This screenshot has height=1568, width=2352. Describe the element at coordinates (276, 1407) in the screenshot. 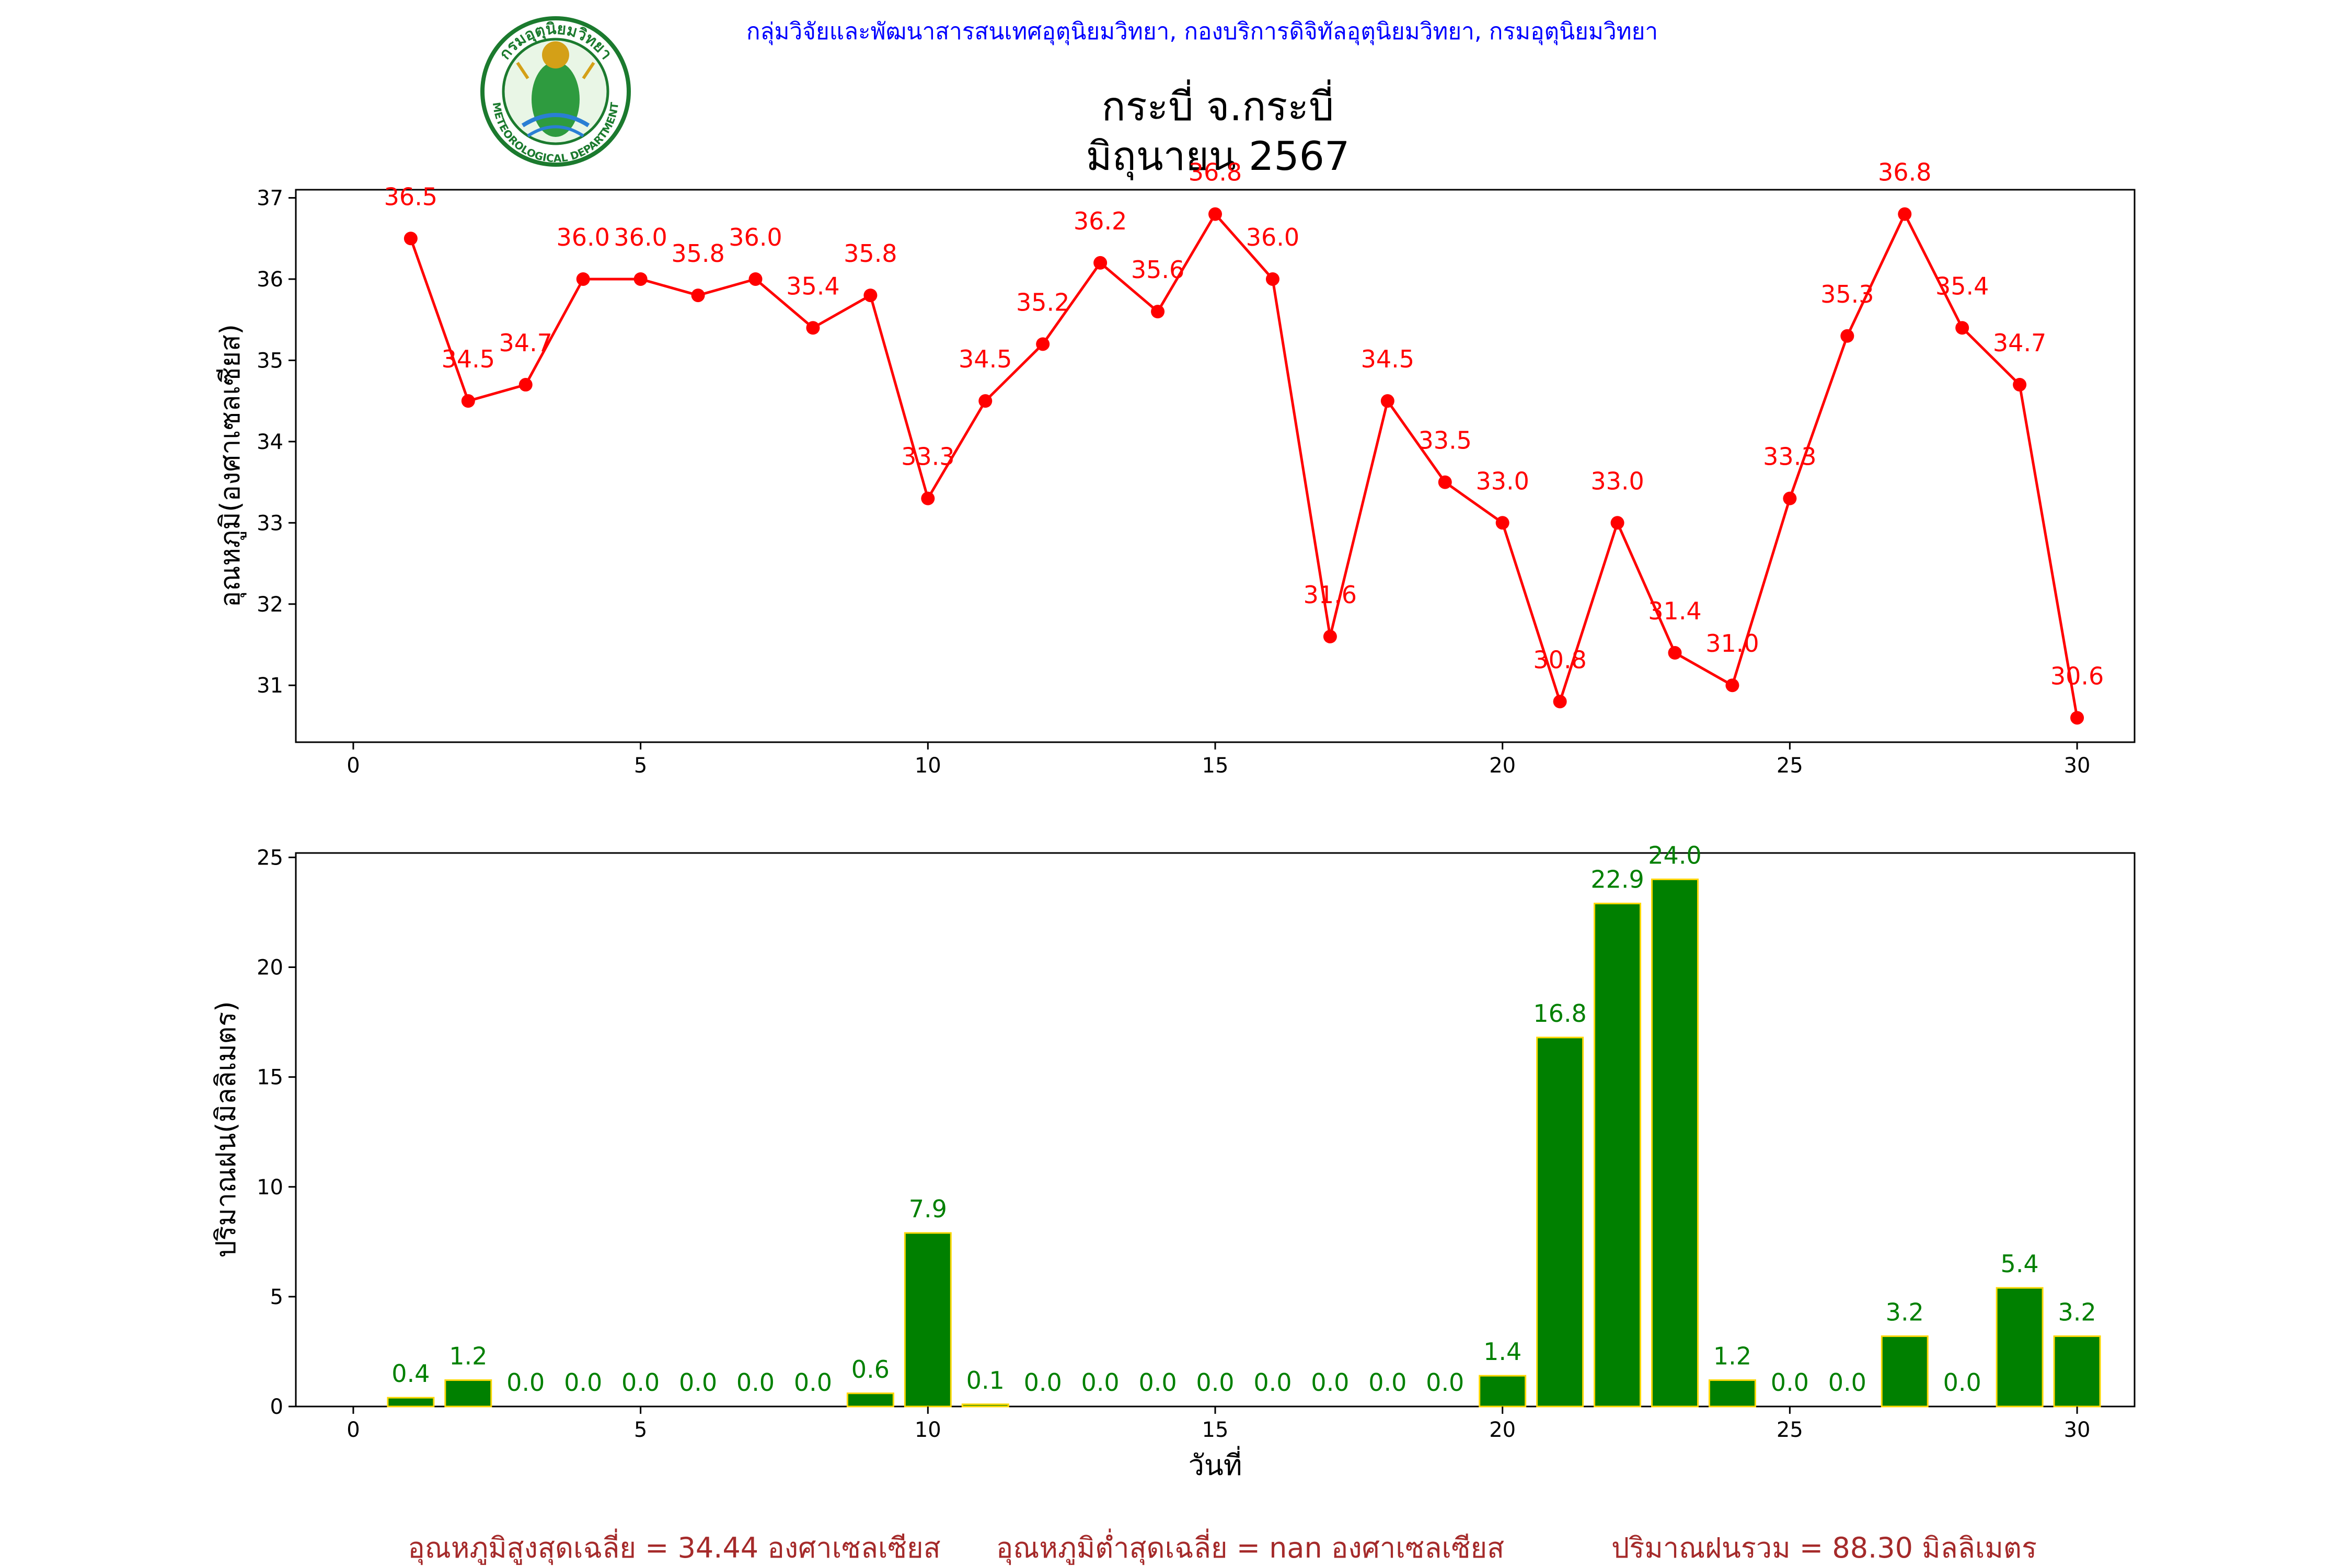

I see `rainfall-y-tick-label: 0` at that location.